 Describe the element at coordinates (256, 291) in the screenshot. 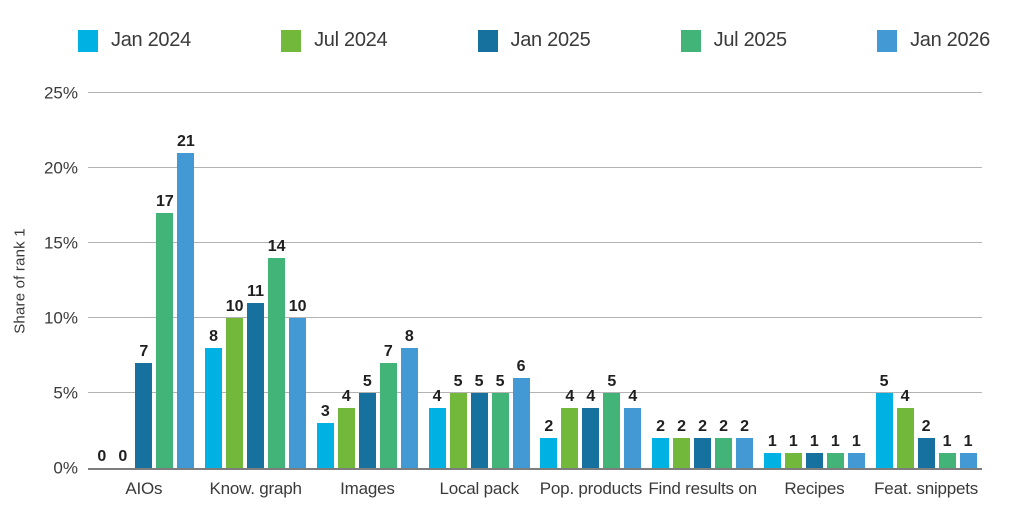

I see `bar-value-label: 11` at that location.